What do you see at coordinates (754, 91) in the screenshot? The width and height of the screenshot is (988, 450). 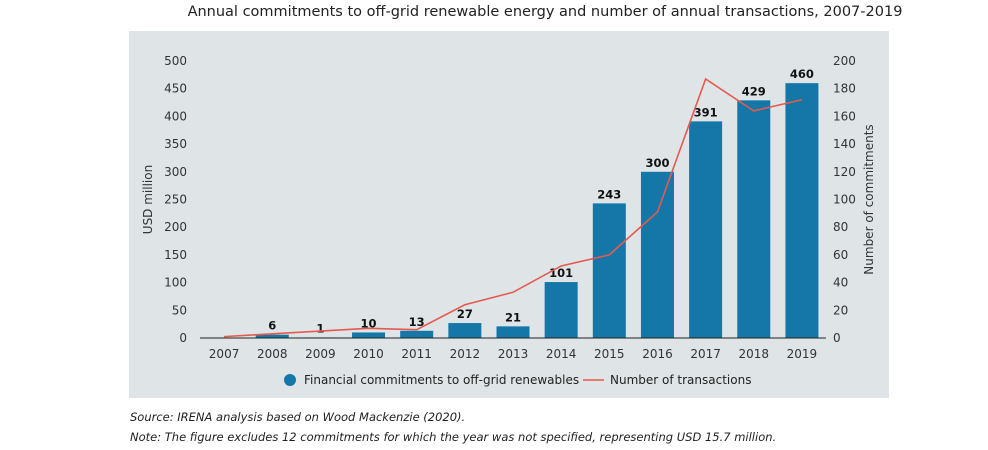 I see `bar-data-label: 429` at bounding box center [754, 91].